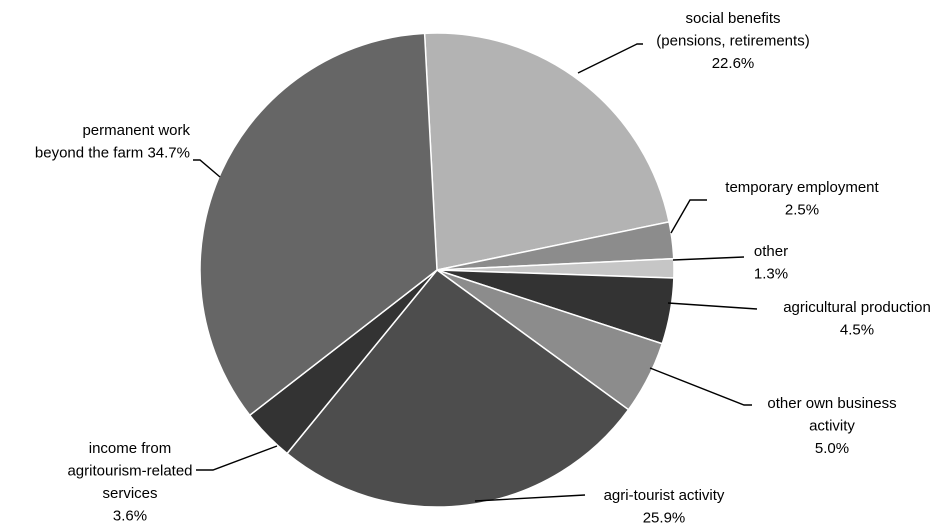 The height and width of the screenshot is (525, 948). What do you see at coordinates (771, 263) in the screenshot?
I see `slice-label: other 1.3%` at bounding box center [771, 263].